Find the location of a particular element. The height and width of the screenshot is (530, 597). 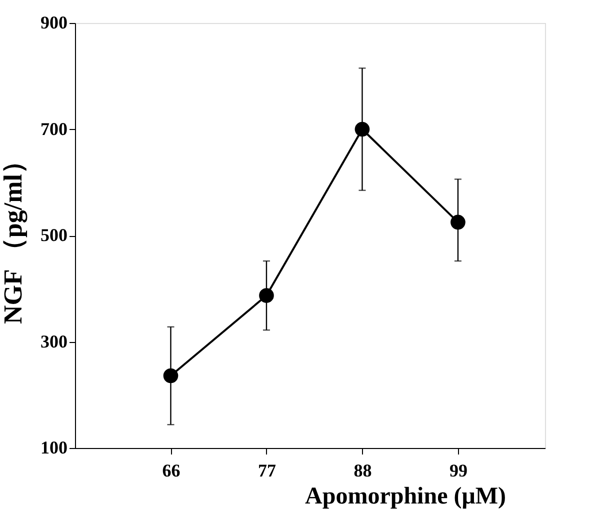

x-axis-title: Apomorphine (μM) is located at coordinates (405, 497).